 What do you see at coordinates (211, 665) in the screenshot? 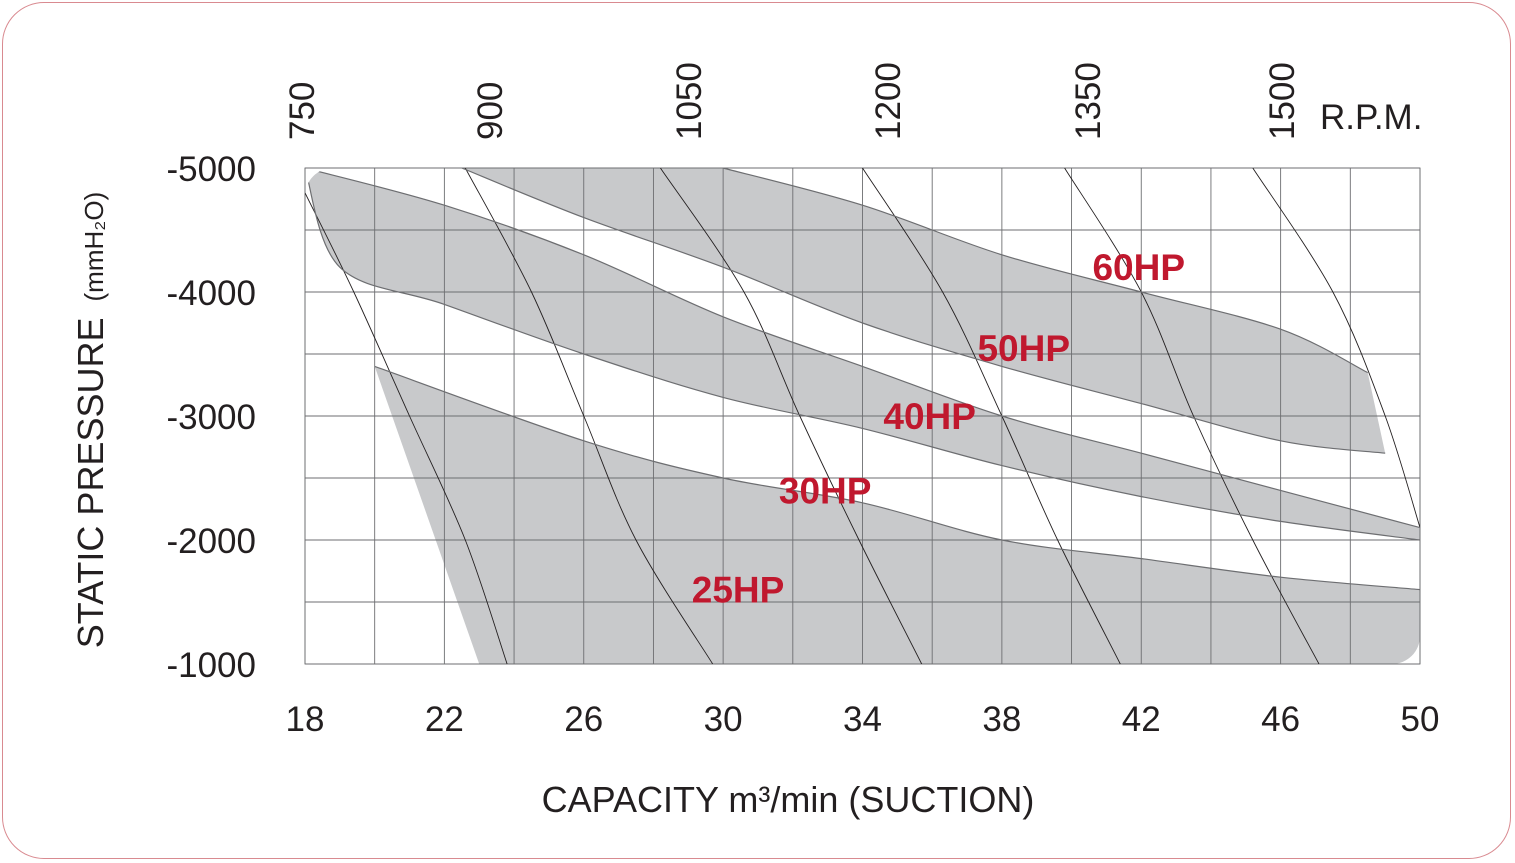
I see `y-tick-label: -1000` at bounding box center [211, 665].